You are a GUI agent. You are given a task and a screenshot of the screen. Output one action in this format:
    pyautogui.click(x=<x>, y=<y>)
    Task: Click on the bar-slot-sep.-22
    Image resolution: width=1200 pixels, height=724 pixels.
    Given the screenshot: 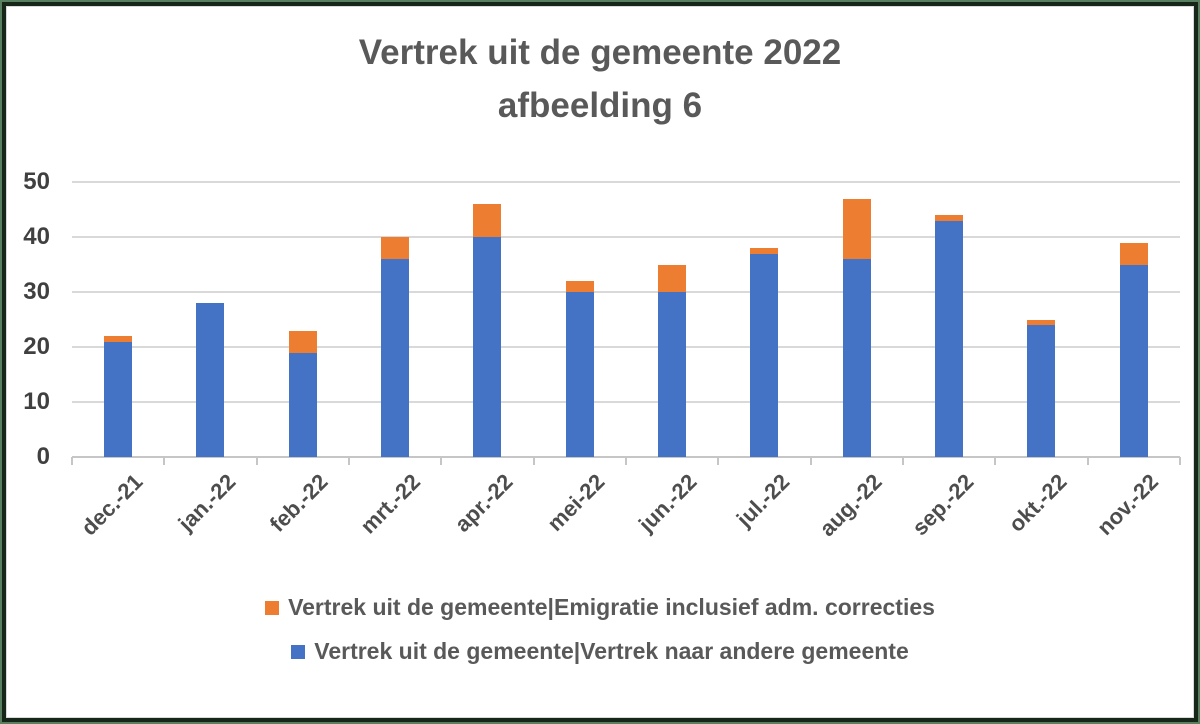 What is the action you would take?
    pyautogui.click(x=949, y=319)
    